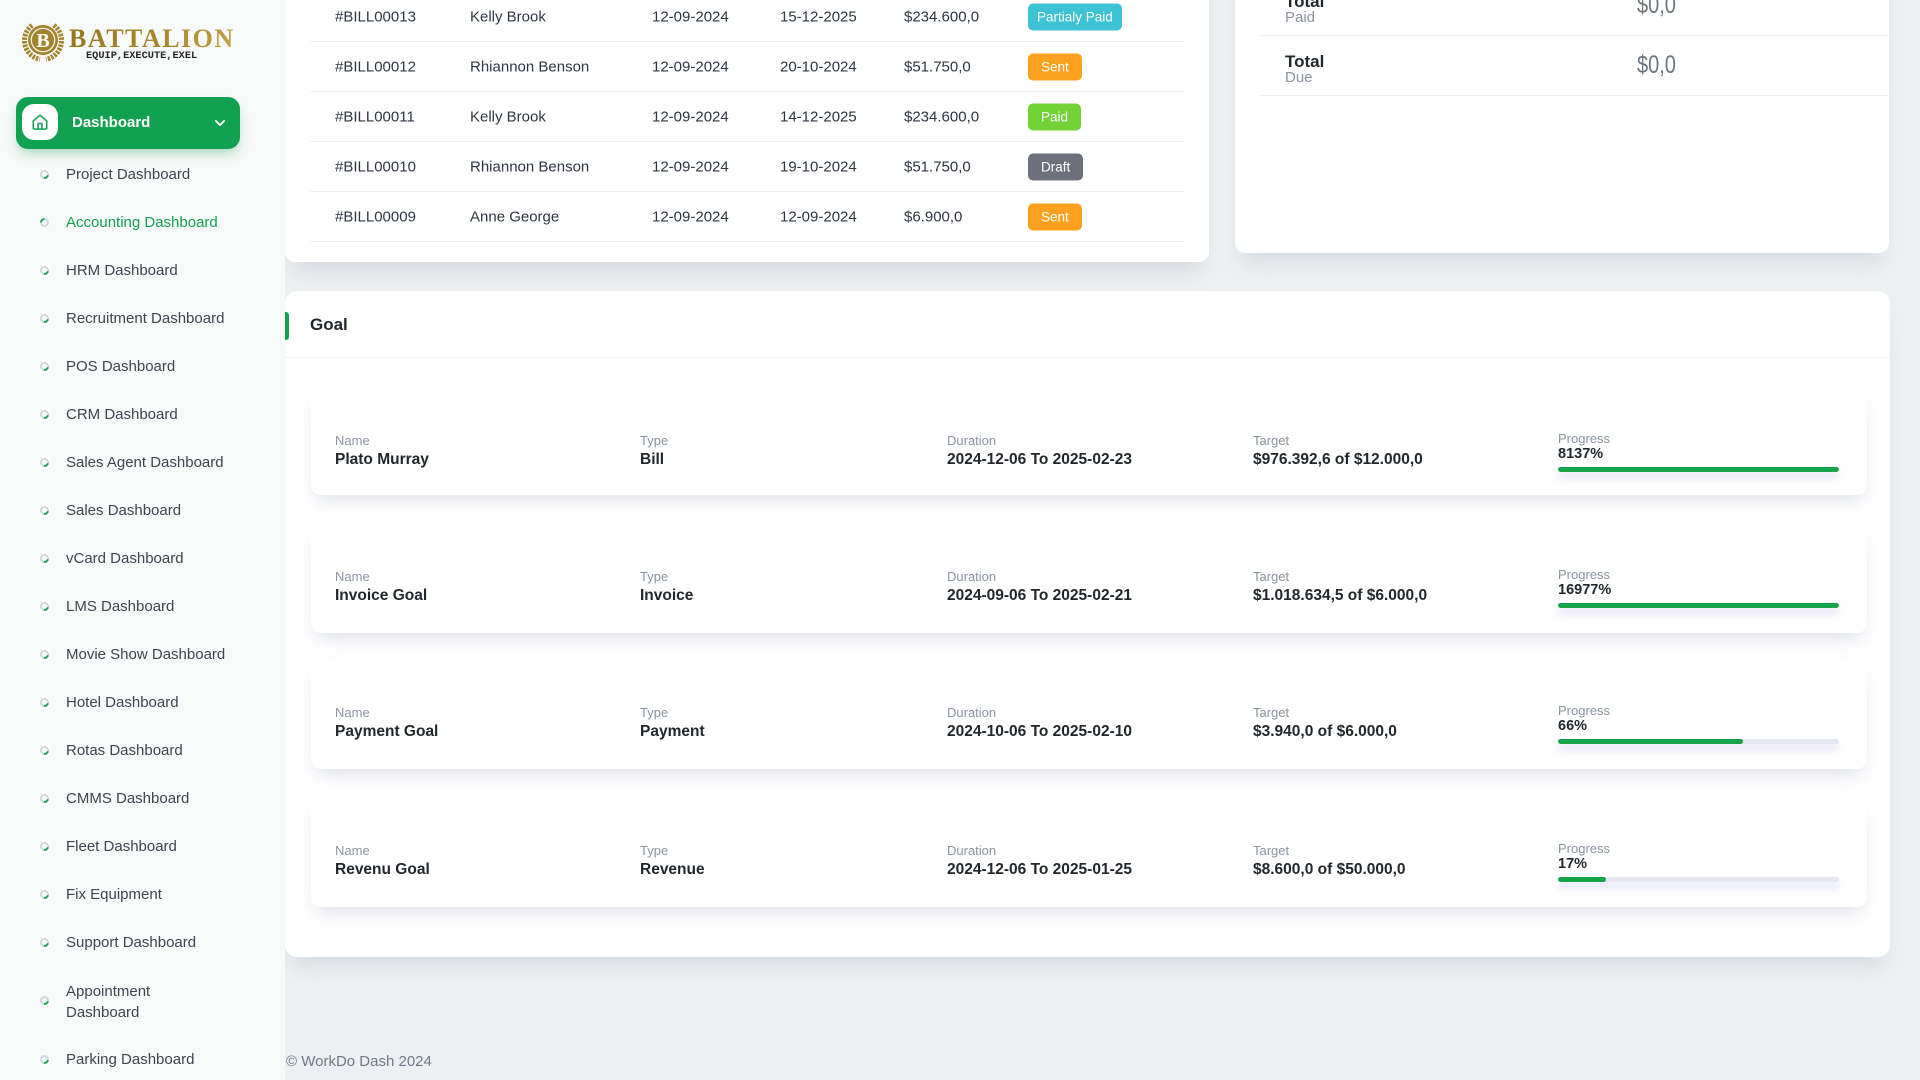  What do you see at coordinates (42, 41) in the screenshot?
I see `svg-text: B` at bounding box center [42, 41].